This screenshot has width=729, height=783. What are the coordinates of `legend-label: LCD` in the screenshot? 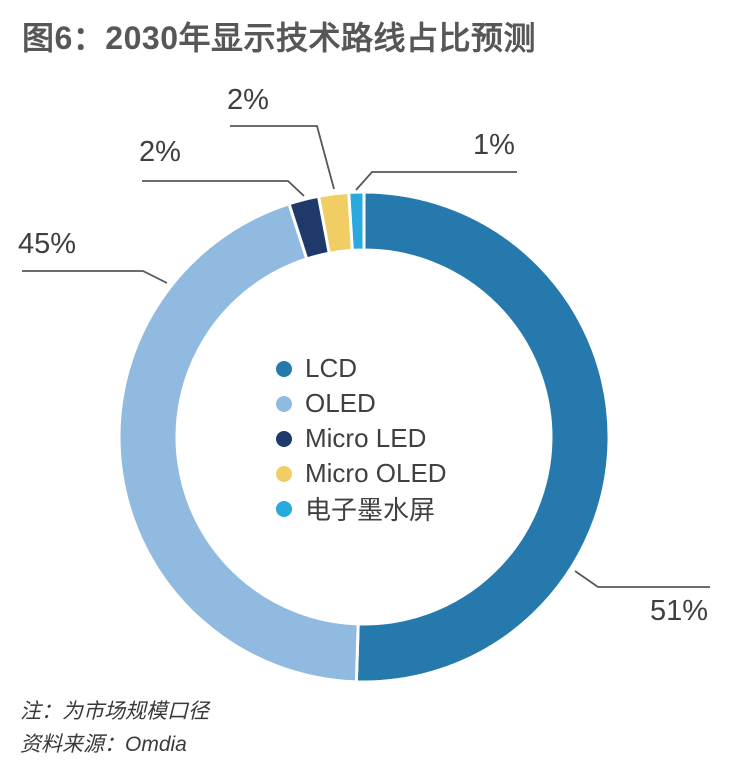 It's located at (331, 368).